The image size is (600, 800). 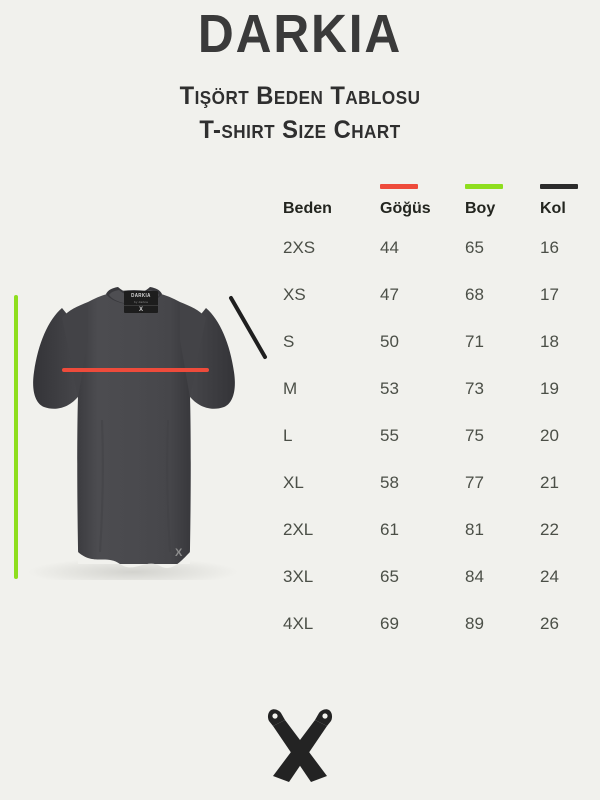 I want to click on table-row: S 50 71 18, so click(x=430, y=347).